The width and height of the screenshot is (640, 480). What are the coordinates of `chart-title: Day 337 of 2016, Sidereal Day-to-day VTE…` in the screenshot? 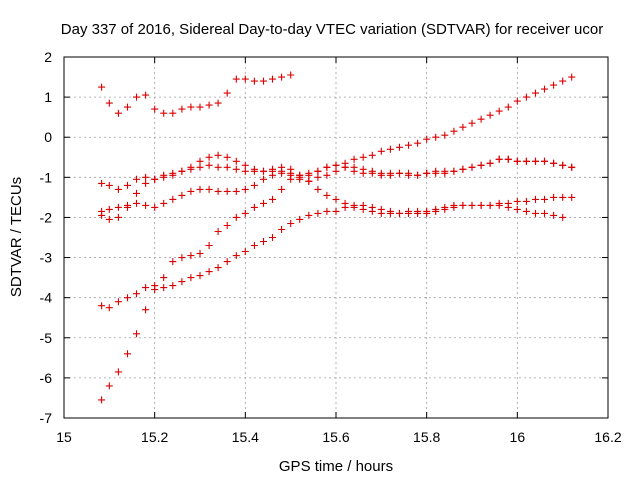 It's located at (332, 29).